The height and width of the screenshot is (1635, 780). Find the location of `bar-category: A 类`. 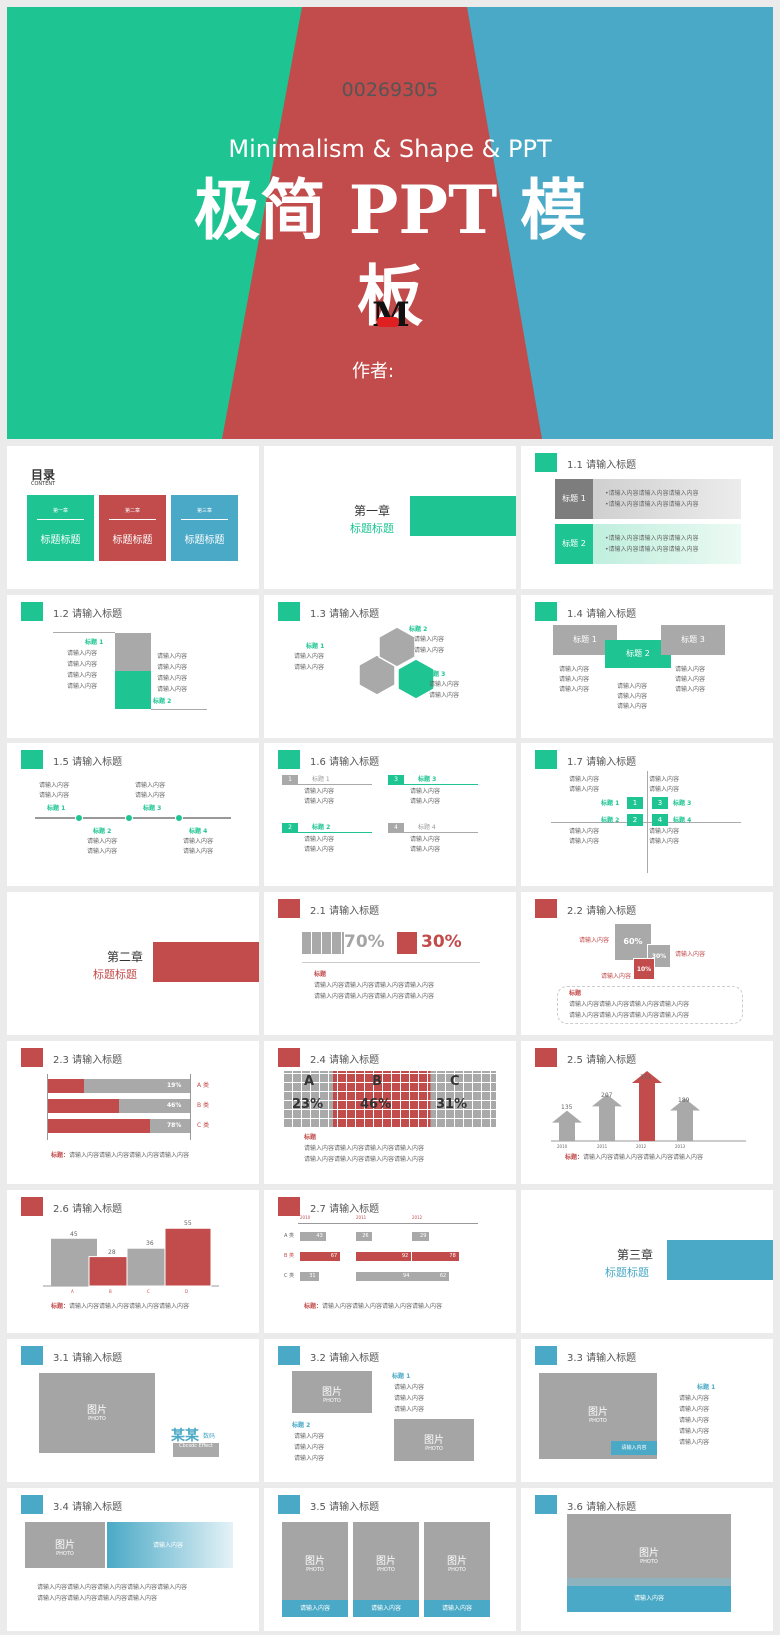

bar-category: A 类 is located at coordinates (203, 1085).